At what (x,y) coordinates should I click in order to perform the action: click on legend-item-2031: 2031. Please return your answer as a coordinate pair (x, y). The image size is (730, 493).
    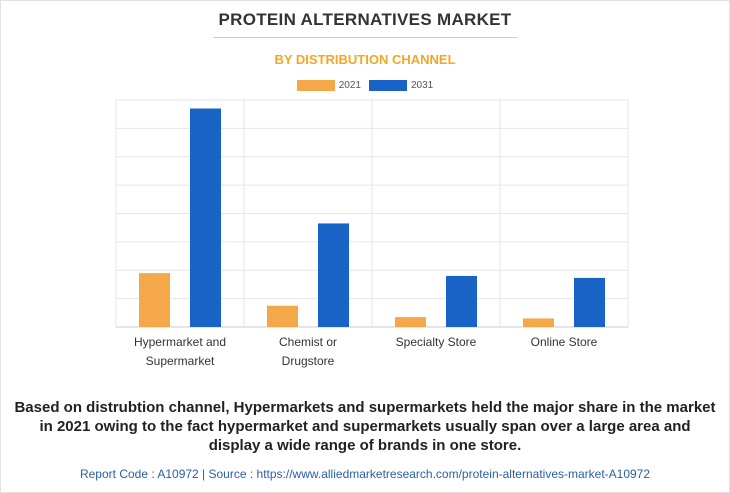
    Looking at the image, I should click on (401, 85).